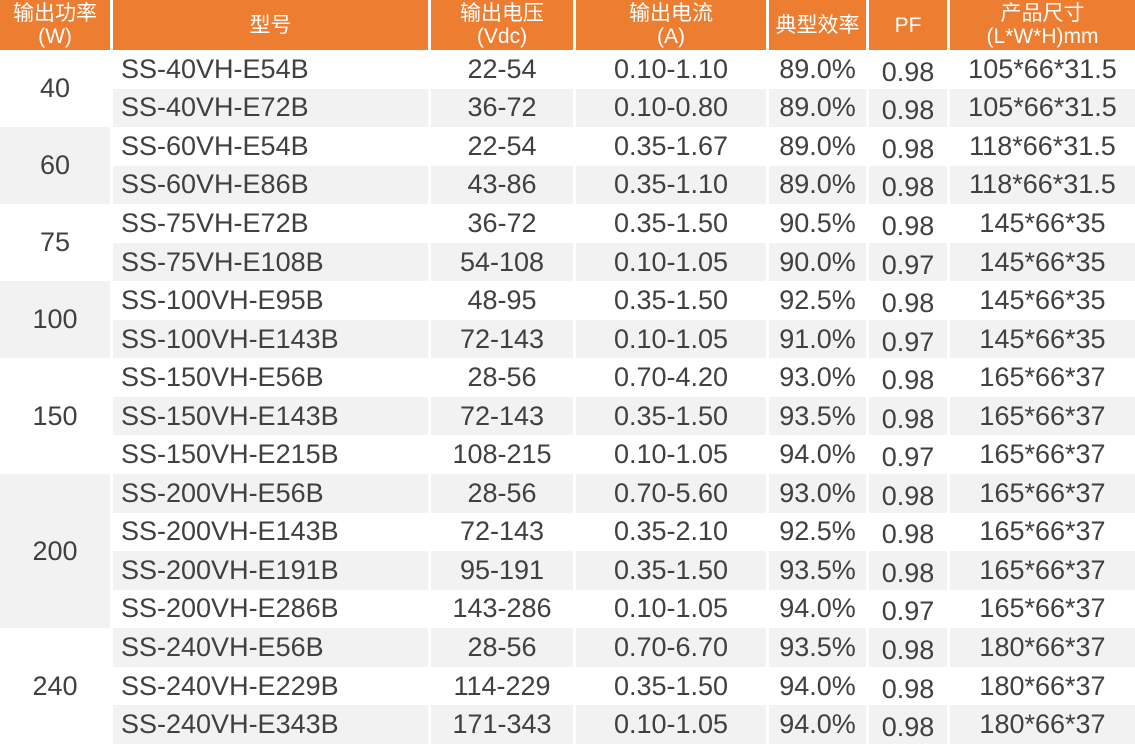  I want to click on model-cell: SS-240VH-E56B, so click(270, 647).